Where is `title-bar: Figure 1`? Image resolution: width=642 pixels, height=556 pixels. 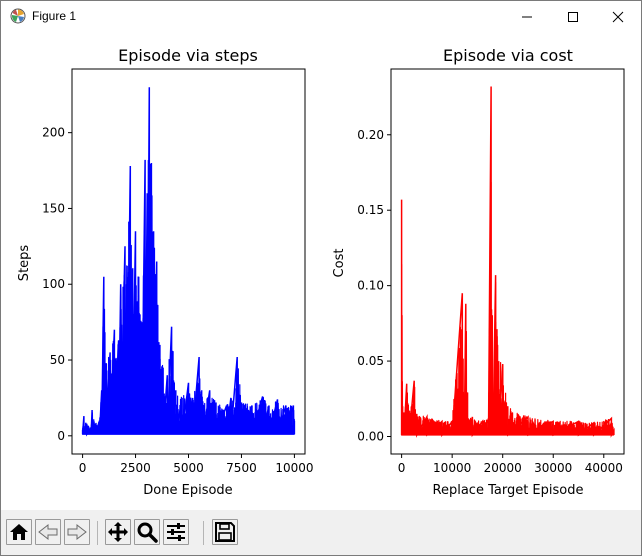 title-bar: Figure 1 is located at coordinates (321, 16).